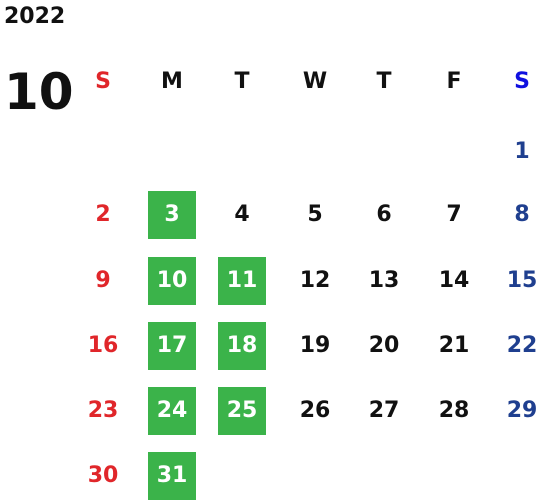  Describe the element at coordinates (522, 280) in the screenshot. I see `day: 15` at that location.